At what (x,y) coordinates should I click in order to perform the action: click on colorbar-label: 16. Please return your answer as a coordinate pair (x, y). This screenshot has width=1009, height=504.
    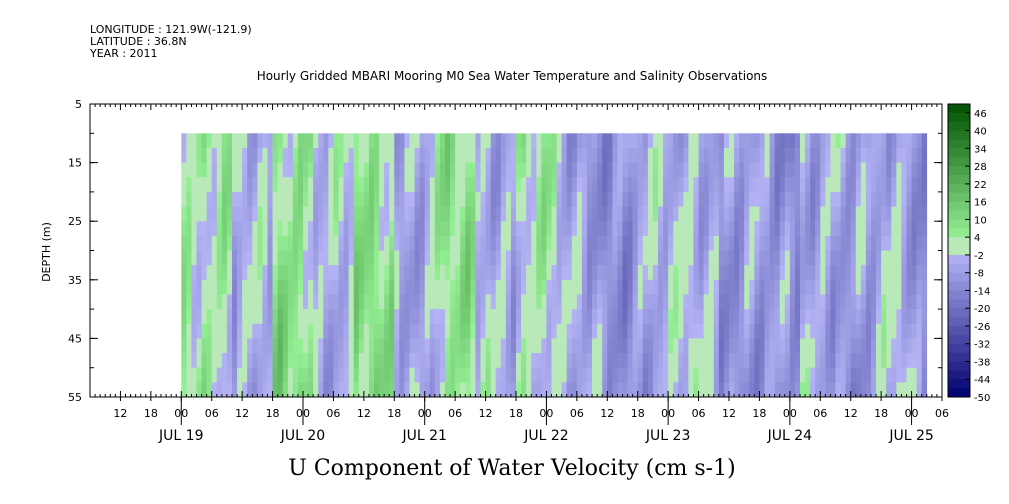
    Looking at the image, I should click on (980, 203).